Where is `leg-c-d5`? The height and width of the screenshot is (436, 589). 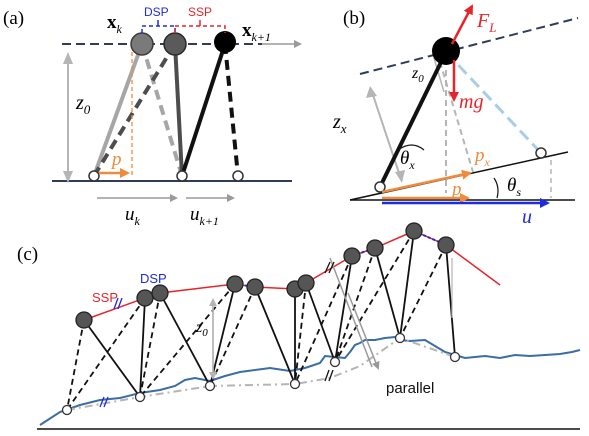 leg-c-d5 is located at coordinates (232, 336).